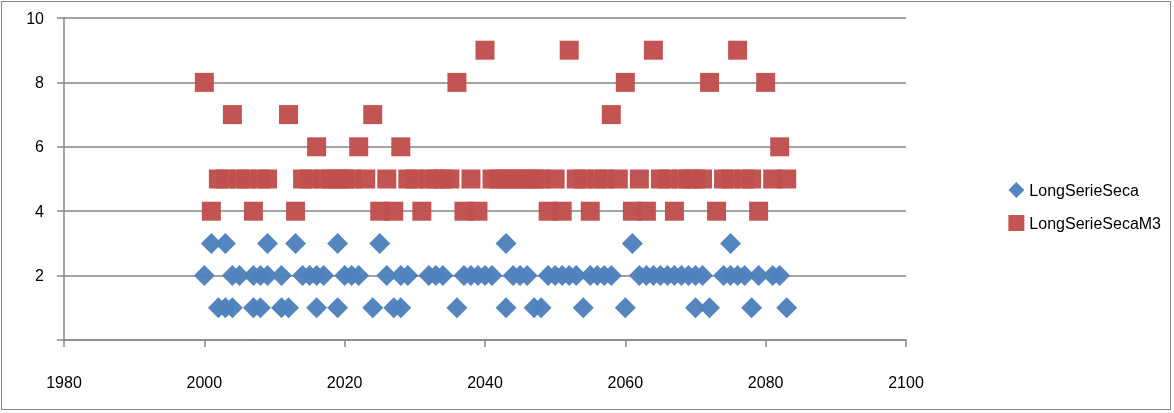  I want to click on x-tick-label: 2040, so click(485, 382).